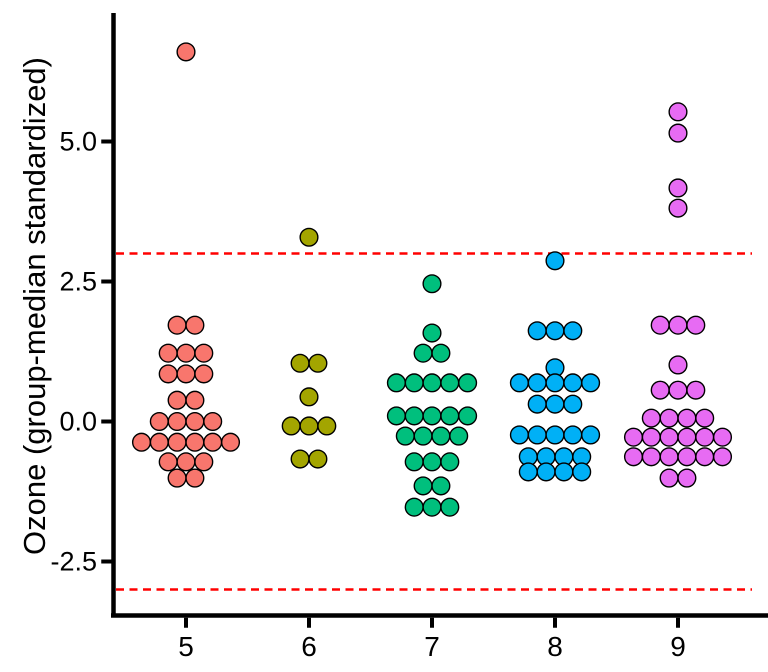 Image resolution: width=768 pixels, height=672 pixels. What do you see at coordinates (678, 646) in the screenshot?
I see `x-tick-label: 9` at bounding box center [678, 646].